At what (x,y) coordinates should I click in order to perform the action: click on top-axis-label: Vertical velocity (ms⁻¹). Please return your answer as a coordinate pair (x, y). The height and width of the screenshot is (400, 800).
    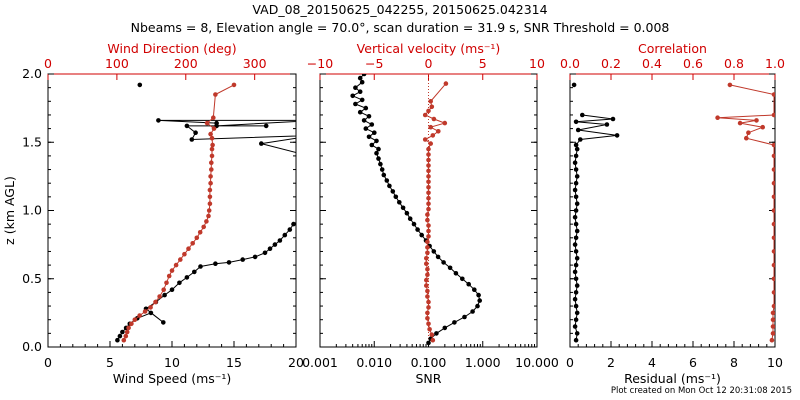
    Looking at the image, I should click on (429, 48).